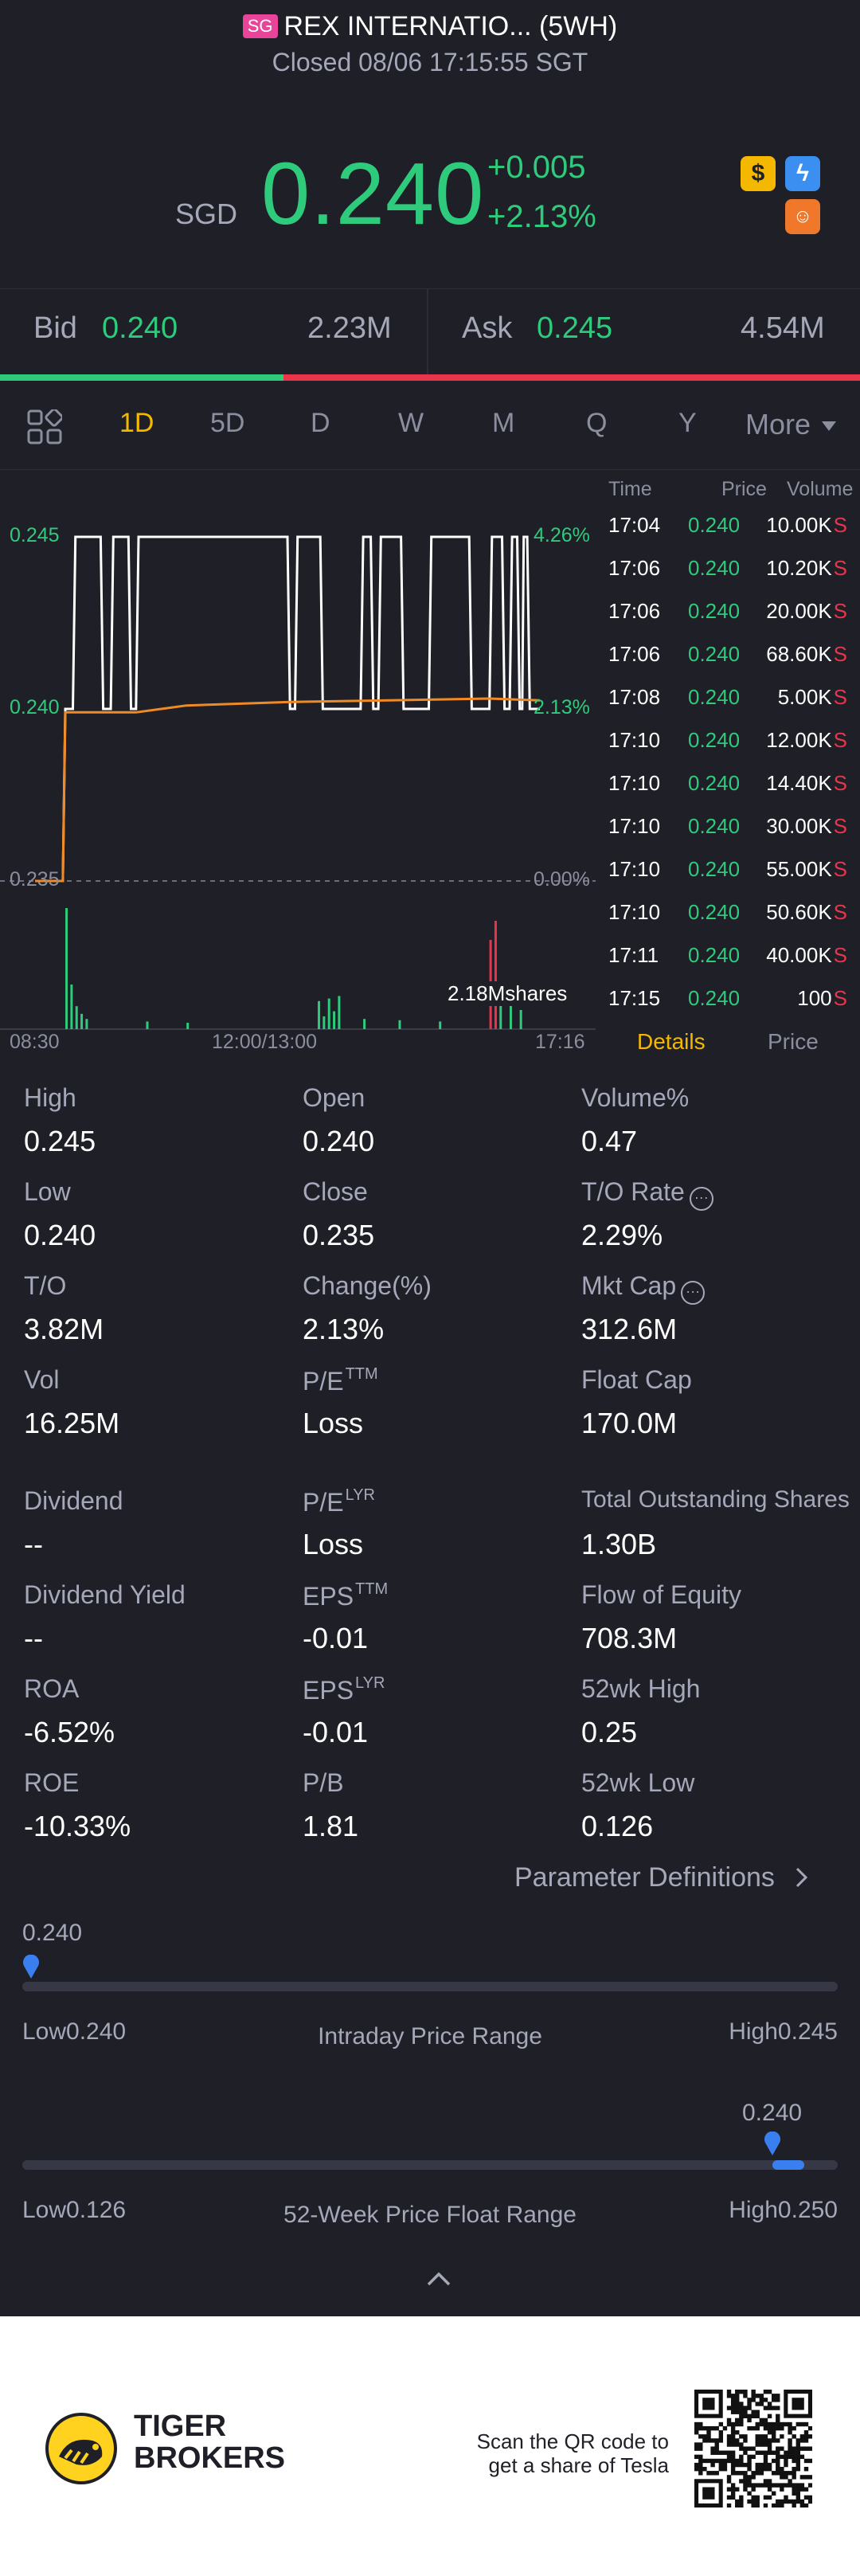 This screenshot has height=2576, width=860. Describe the element at coordinates (373, 194) in the screenshot. I see `last-price: 0.240` at that location.